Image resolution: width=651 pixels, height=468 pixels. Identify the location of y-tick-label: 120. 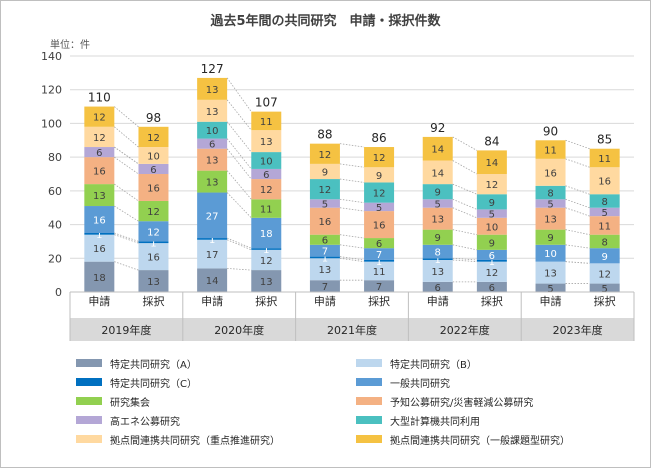
(51, 90).